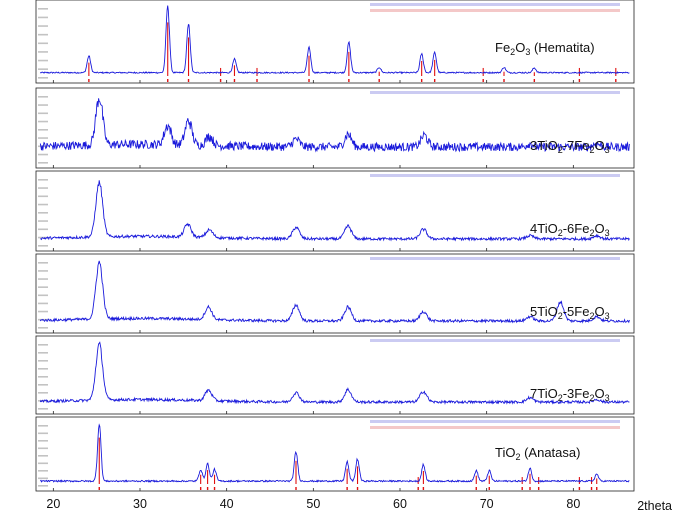 Image resolution: width=678 pixels, height=515 pixels. Describe the element at coordinates (537, 453) in the screenshot. I see `panel-label: TiO2 (Anatasa)` at that location.